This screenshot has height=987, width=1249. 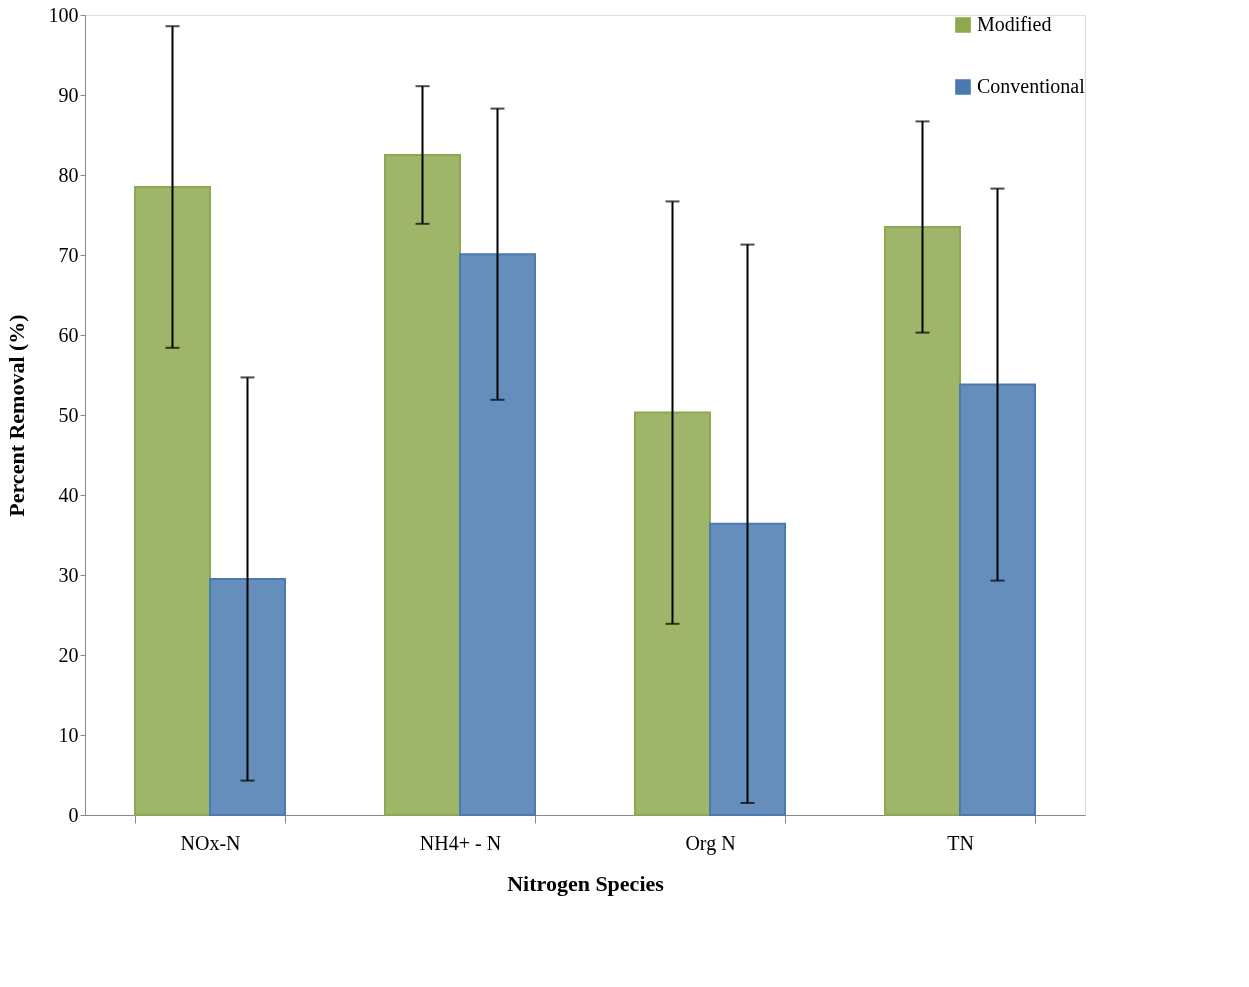 What do you see at coordinates (68, 254) in the screenshot?
I see `y-tick-label: 70` at bounding box center [68, 254].